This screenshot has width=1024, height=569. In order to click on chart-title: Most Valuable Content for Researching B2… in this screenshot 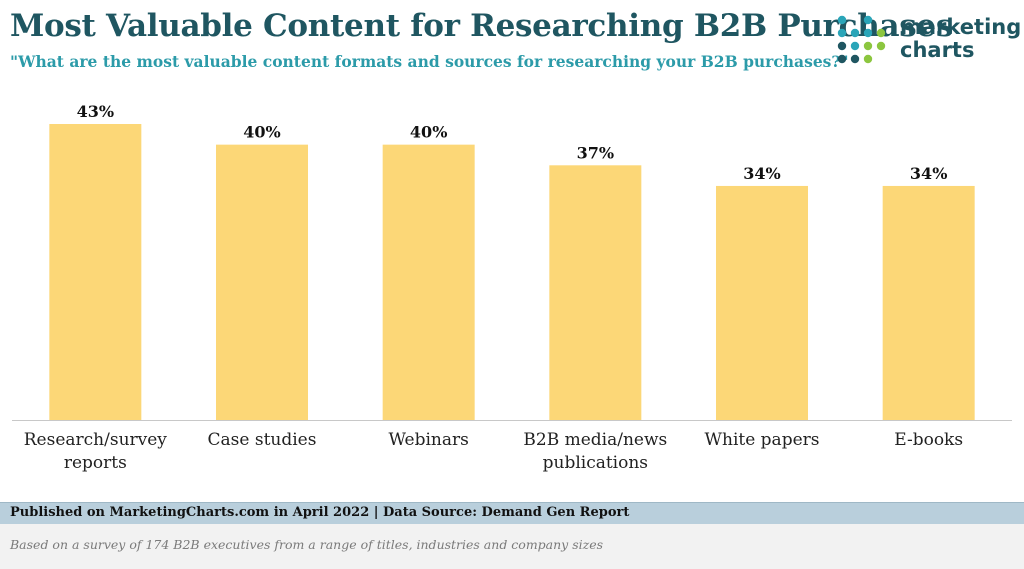, I will do `click(481, 26)`.